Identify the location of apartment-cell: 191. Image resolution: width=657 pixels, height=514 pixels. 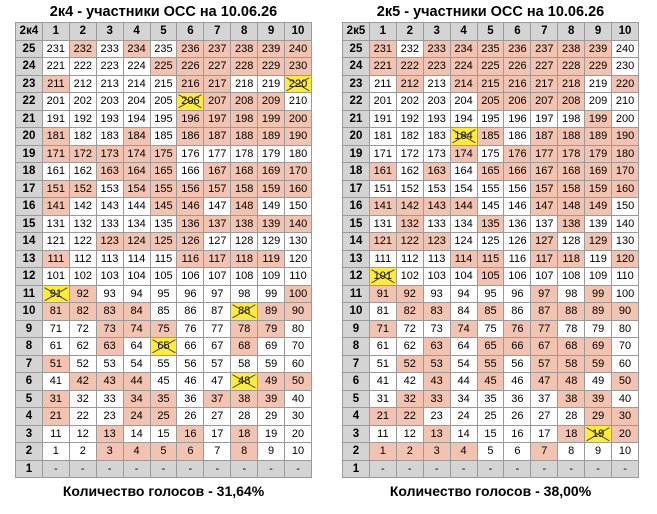
(55, 118).